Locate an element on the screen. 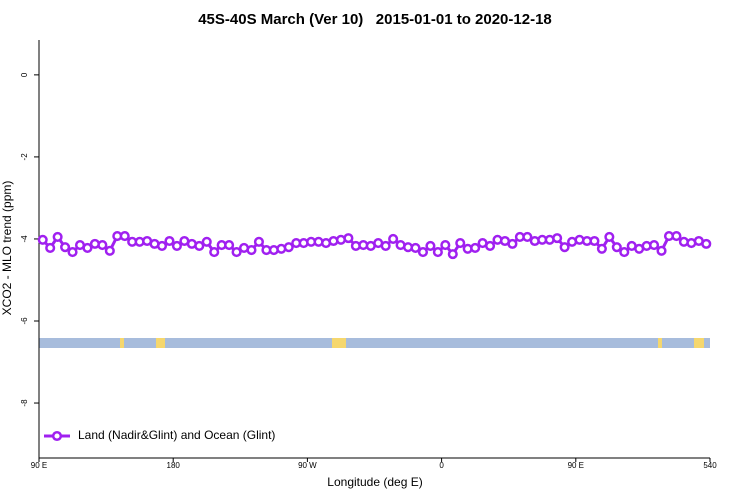 This screenshot has height=500, width=750. x-tick-label: 0 is located at coordinates (441, 465).